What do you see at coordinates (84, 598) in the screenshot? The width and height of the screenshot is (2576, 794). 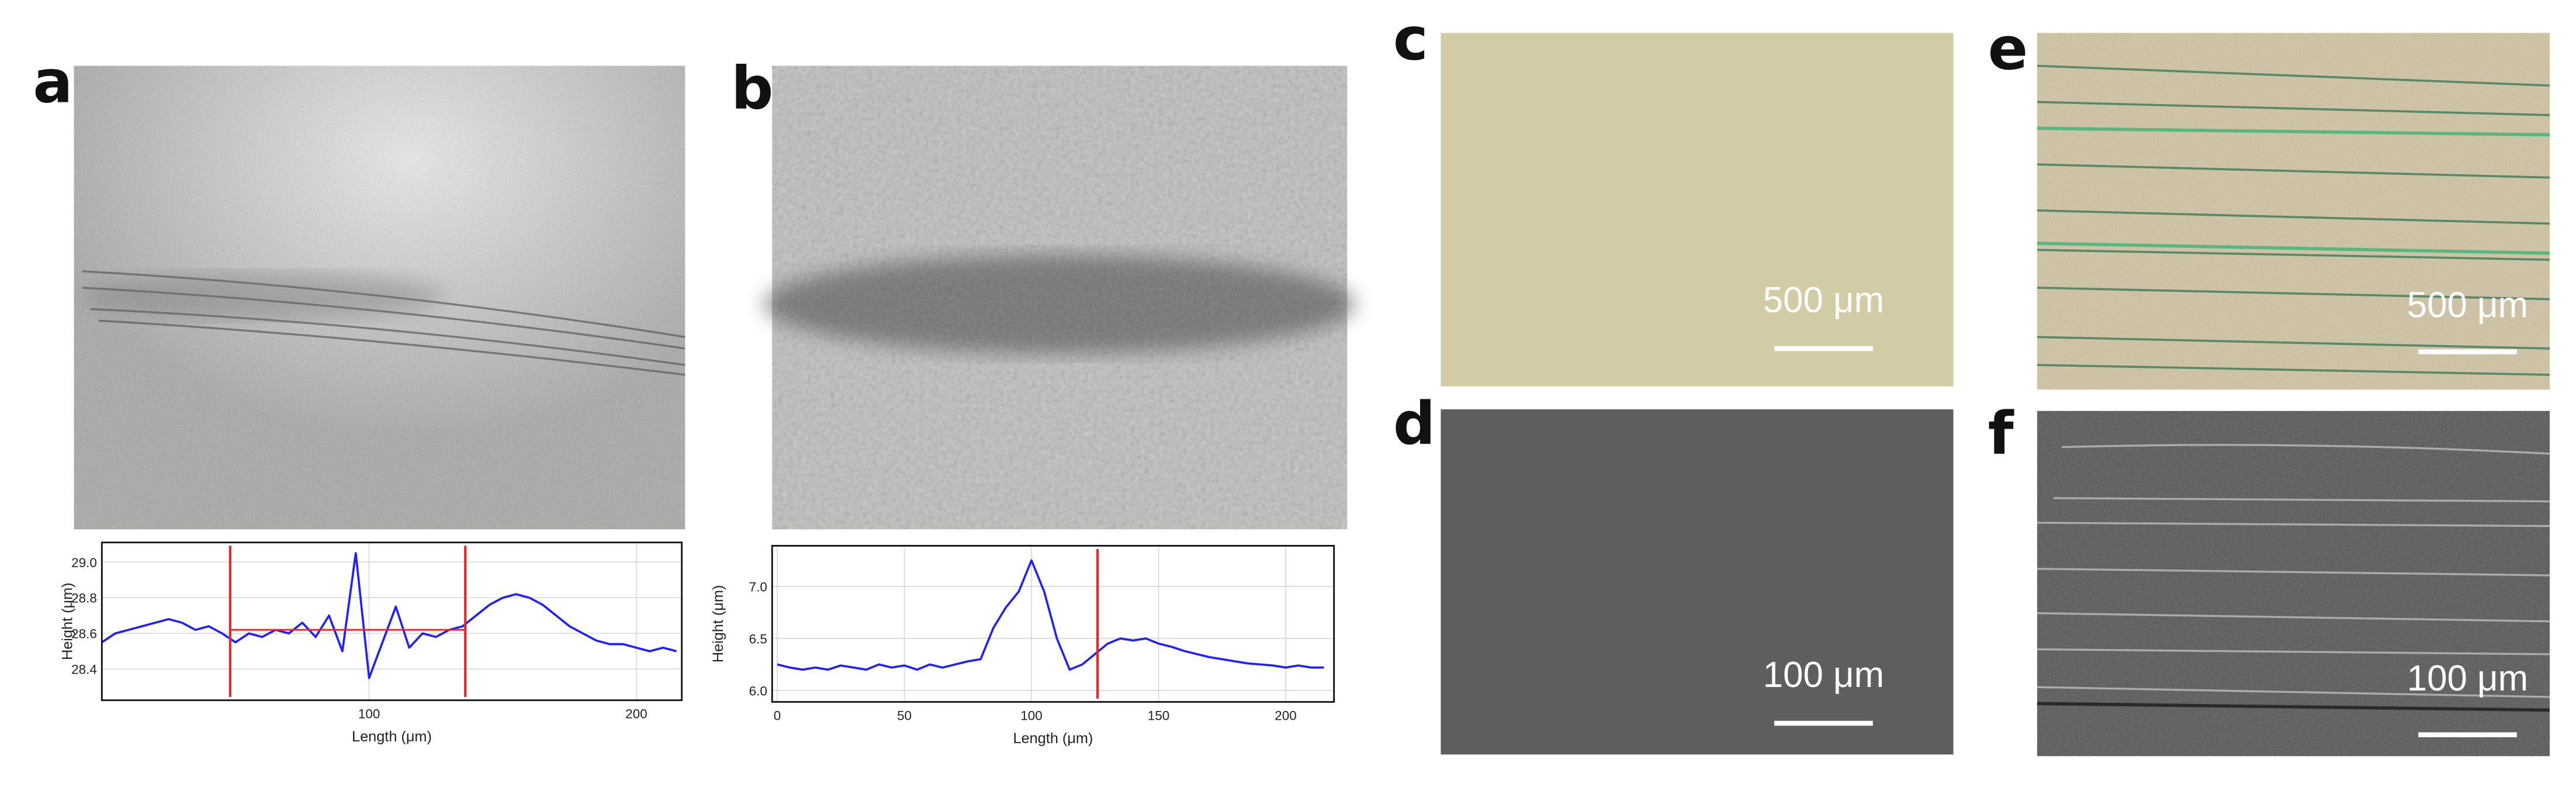 I see `y-tick-label: 28.8` at bounding box center [84, 598].